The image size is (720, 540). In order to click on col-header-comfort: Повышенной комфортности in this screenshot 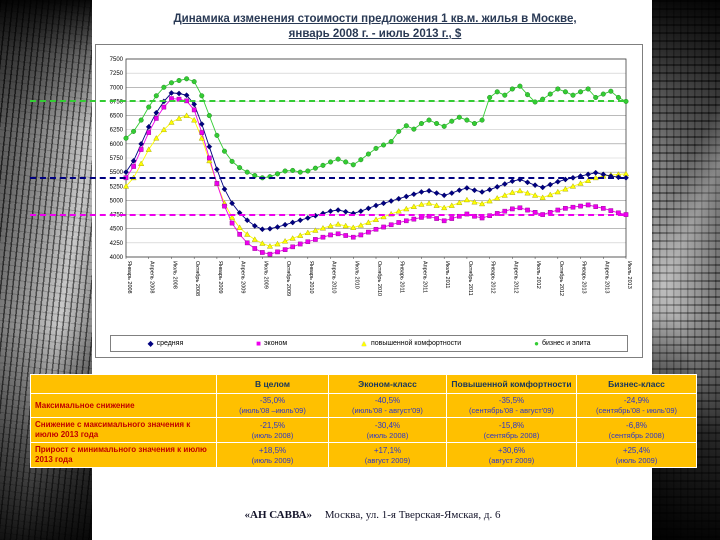, I will do `click(511, 384)`.